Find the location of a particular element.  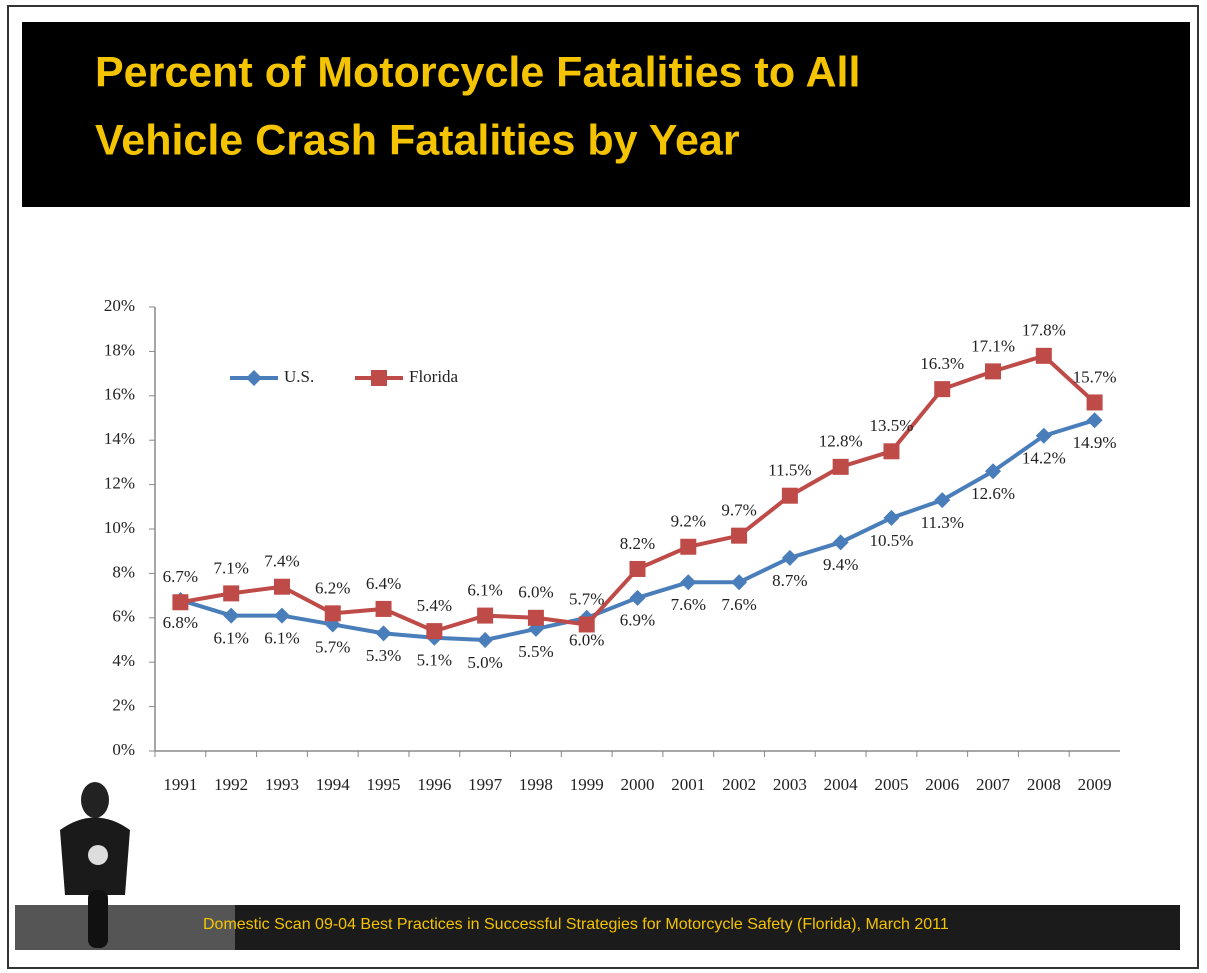

data-label: 12.6% is located at coordinates (993, 493).